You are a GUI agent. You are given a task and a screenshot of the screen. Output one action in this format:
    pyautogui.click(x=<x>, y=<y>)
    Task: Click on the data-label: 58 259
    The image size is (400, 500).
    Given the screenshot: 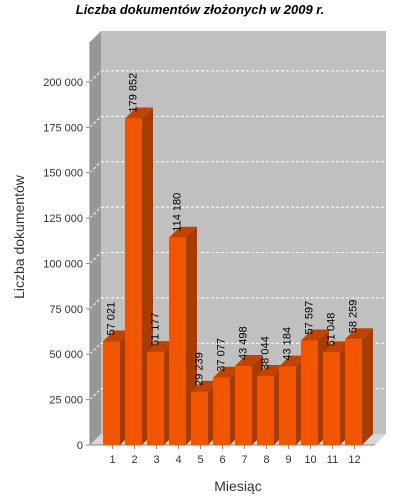 What is the action you would take?
    pyautogui.click(x=354, y=317)
    